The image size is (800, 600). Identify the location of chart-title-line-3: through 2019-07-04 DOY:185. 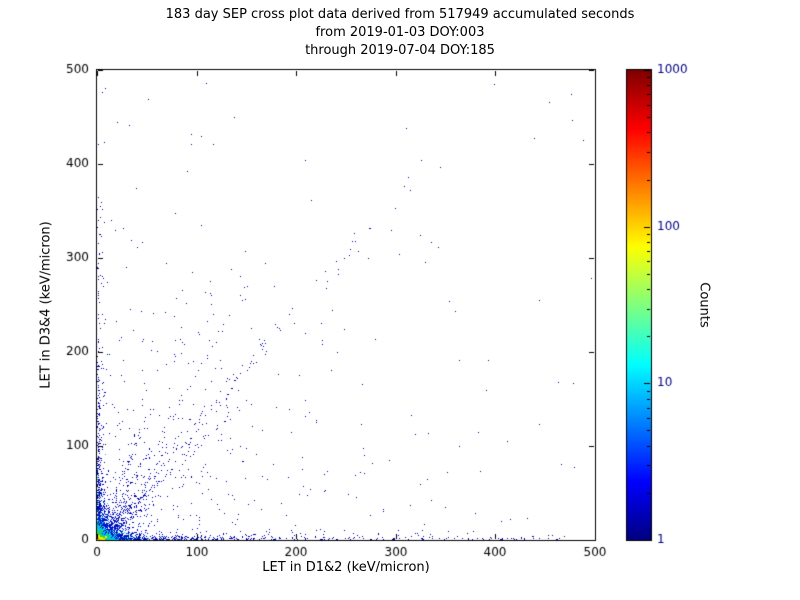
(400, 50).